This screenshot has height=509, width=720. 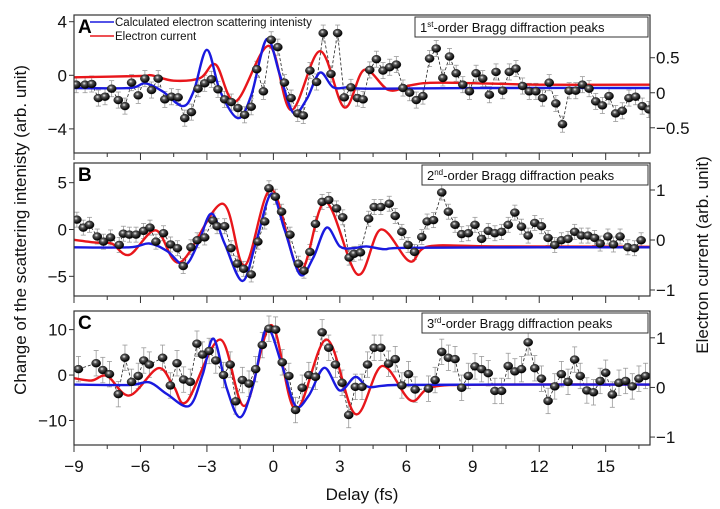 I want to click on x-axis-title: Delay (fs), so click(x=362, y=494).